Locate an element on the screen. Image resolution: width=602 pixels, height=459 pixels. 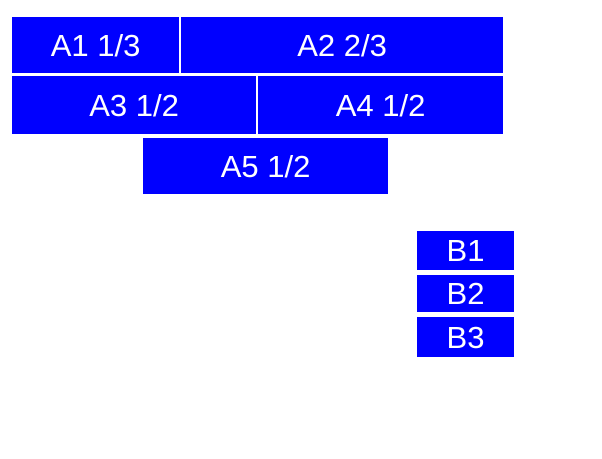
block-b1: B1 is located at coordinates (465, 250).